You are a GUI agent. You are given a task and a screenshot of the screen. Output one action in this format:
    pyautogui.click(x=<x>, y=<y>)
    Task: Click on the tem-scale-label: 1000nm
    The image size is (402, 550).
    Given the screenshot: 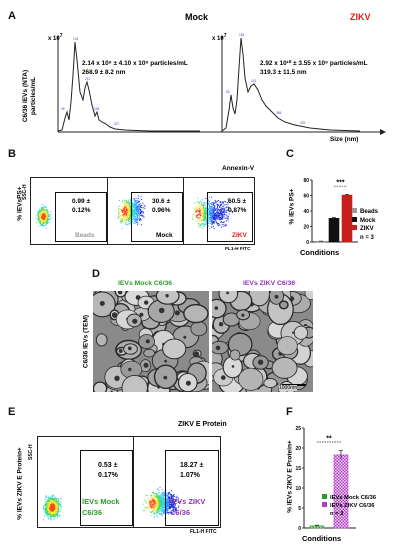 What is the action you would take?
    pyautogui.click(x=288, y=388)
    